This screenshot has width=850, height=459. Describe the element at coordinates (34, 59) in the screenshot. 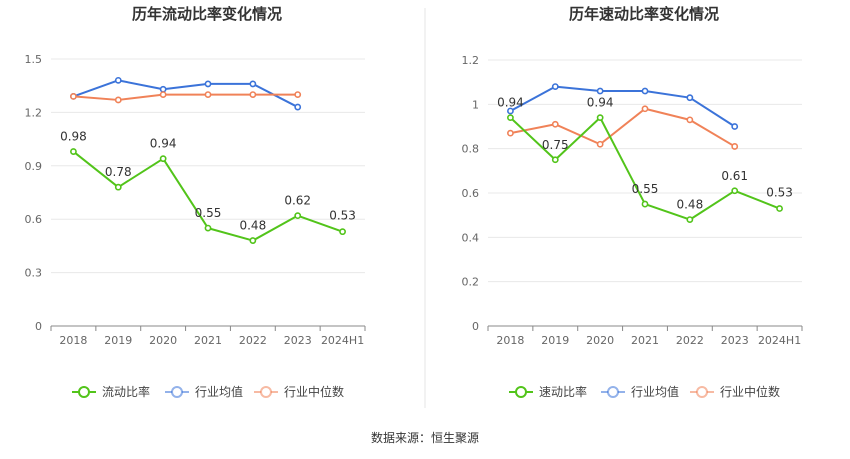

I see `y-tick-label: 1.5` at that location.